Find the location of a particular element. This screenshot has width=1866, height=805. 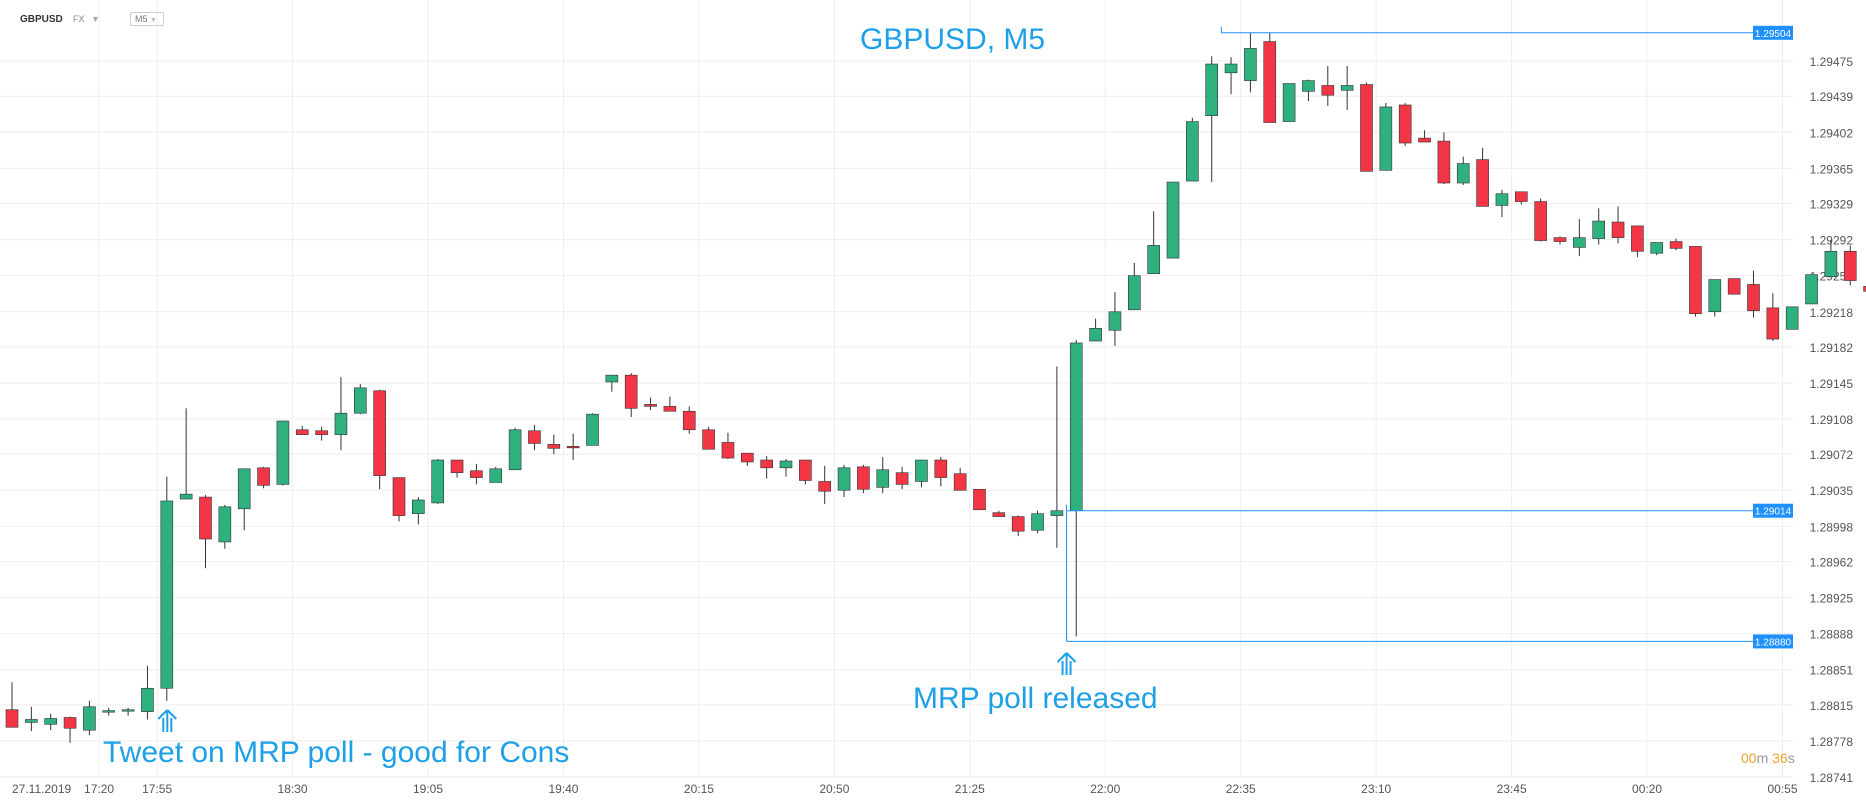

y-tick-label: 1.28851 is located at coordinates (1832, 671).